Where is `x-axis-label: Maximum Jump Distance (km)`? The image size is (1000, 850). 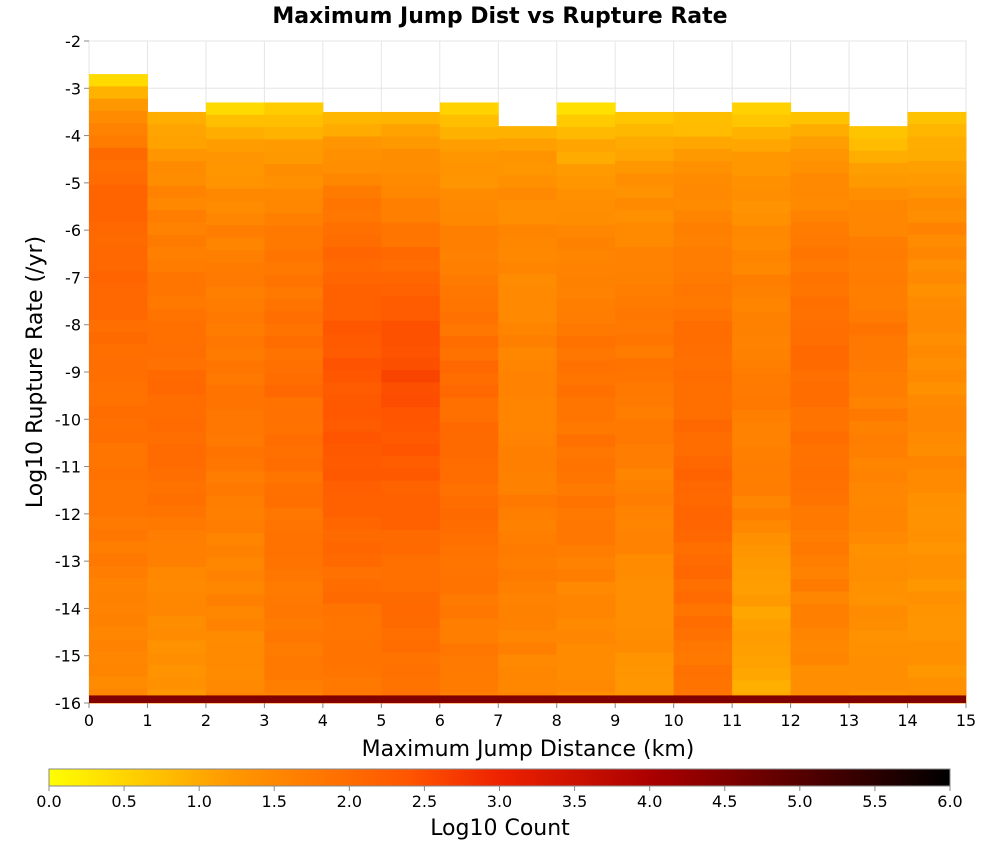
x-axis-label: Maximum Jump Distance (km) is located at coordinates (528, 749).